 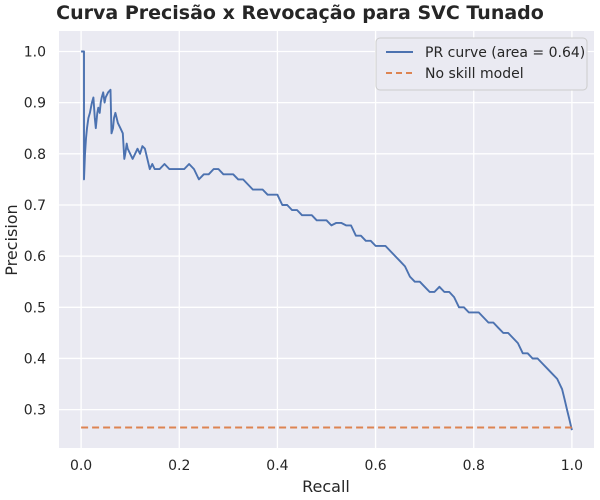 I want to click on y-tick-label: 0.4, so click(x=35, y=359).